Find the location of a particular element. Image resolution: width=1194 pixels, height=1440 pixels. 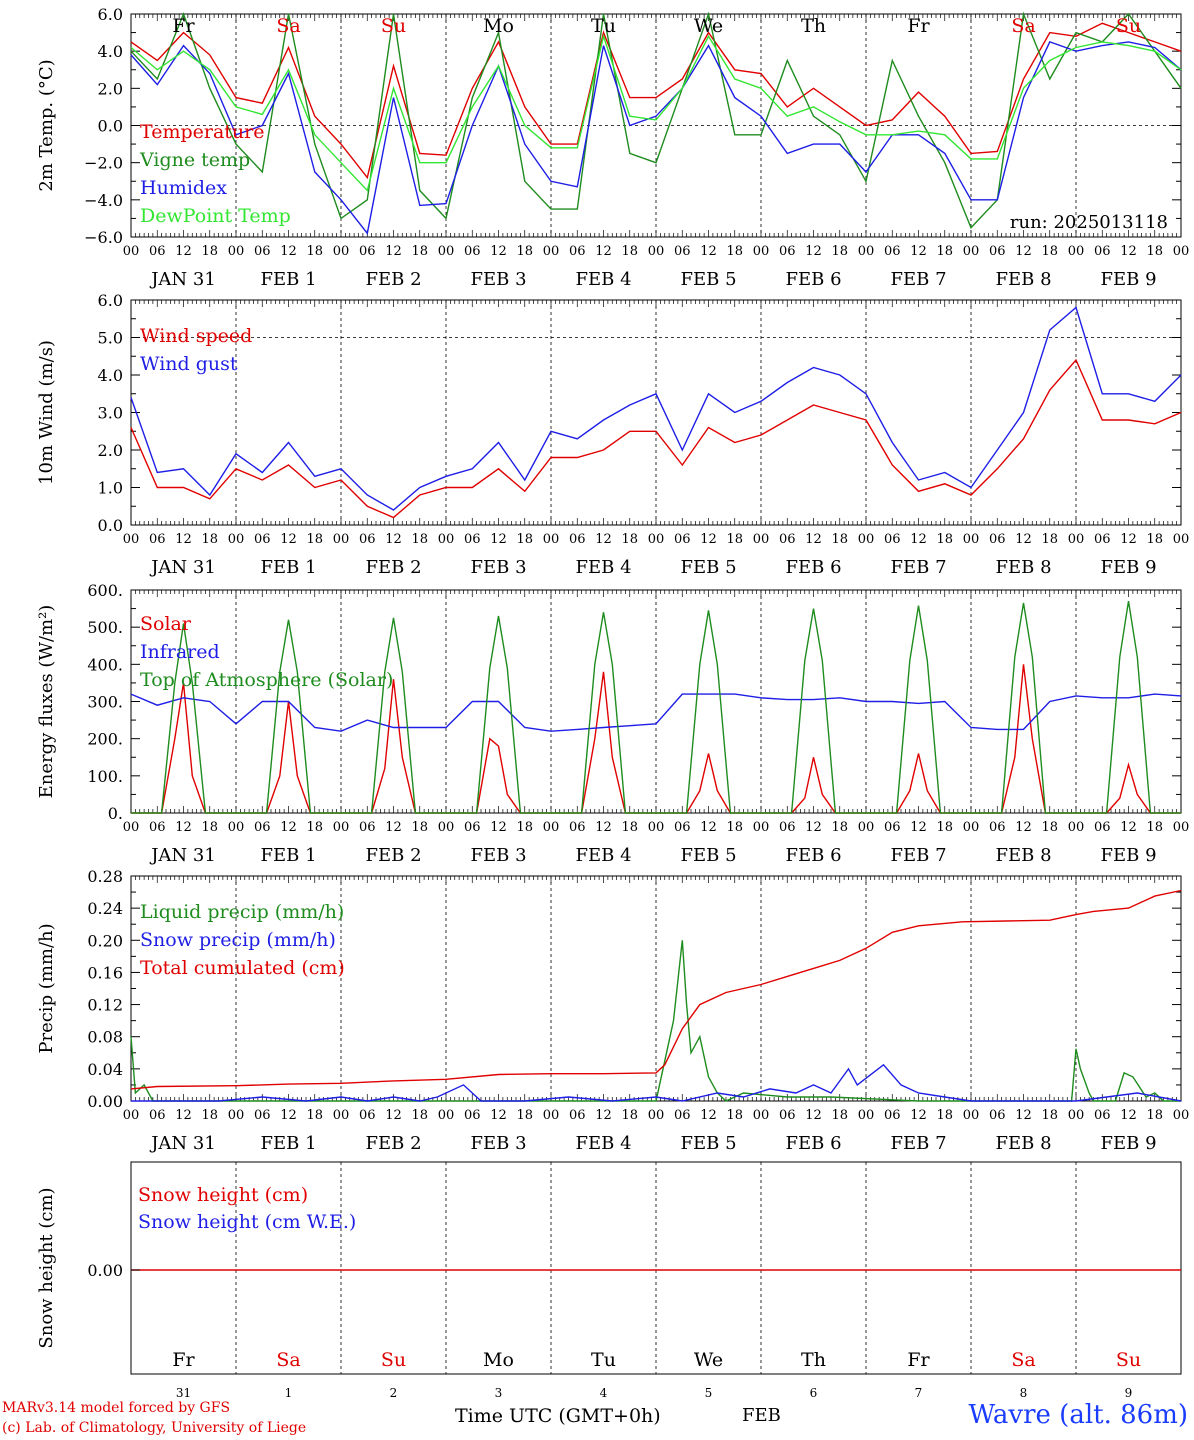

series-line-dewpoint-temp is located at coordinates (656, 112).